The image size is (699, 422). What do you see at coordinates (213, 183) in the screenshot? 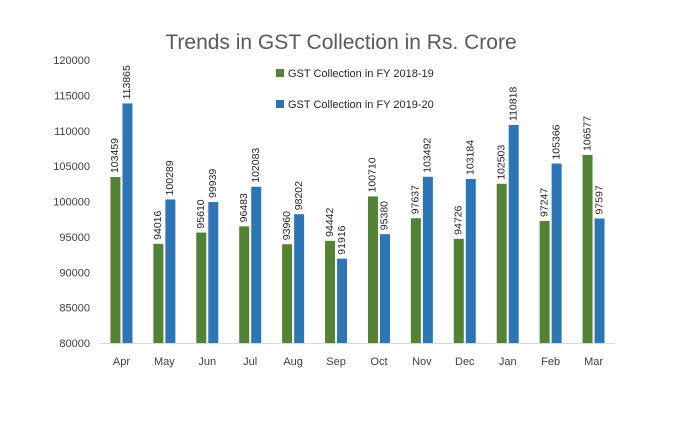
I see `data-label: 99939` at bounding box center [213, 183].